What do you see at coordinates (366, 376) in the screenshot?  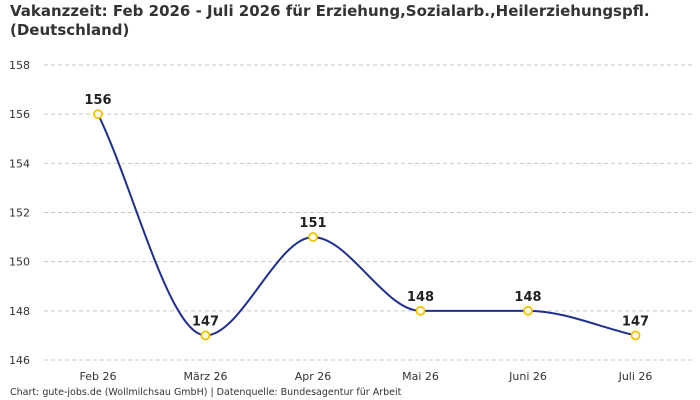 I see `x-axis: Feb 26 März 26 Apr 26 Mai 26 Juni 26 Juli 26` at bounding box center [366, 376].